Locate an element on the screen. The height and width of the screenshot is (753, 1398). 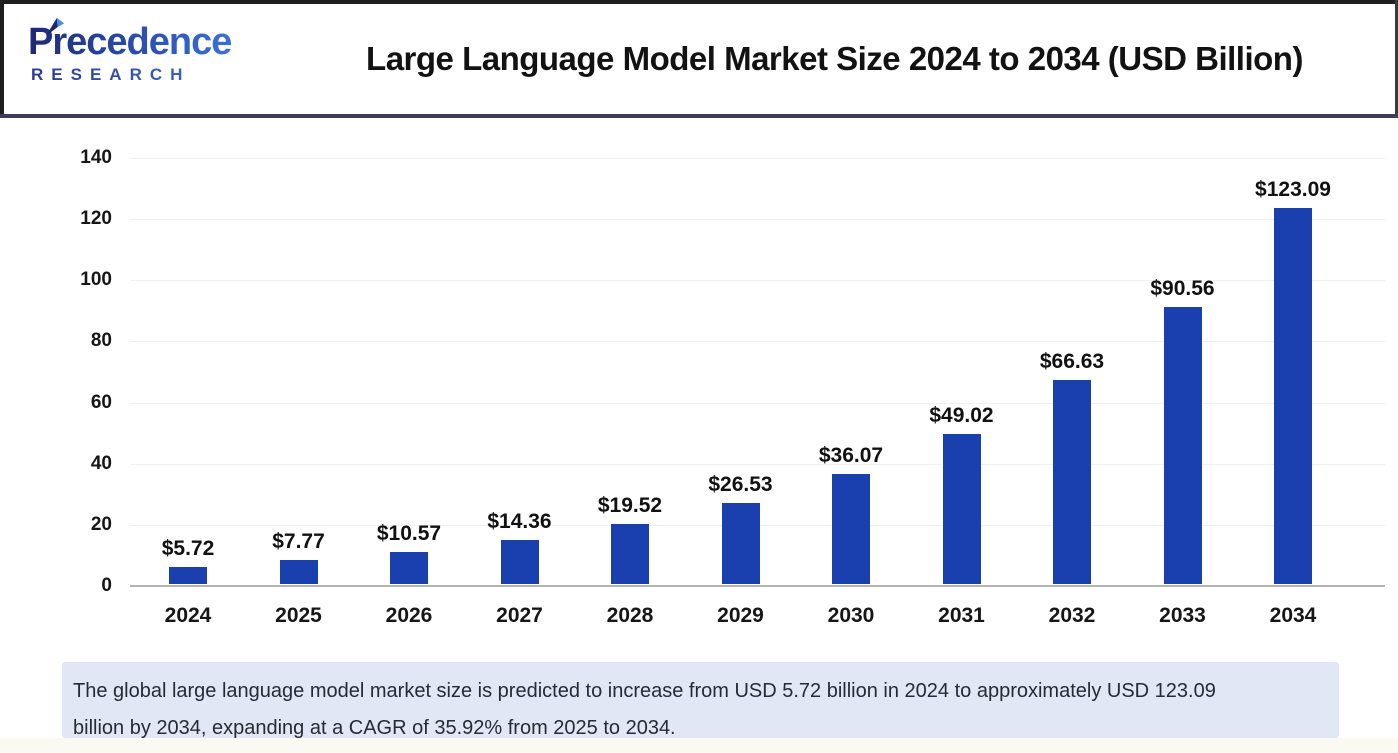
y-tick-label: 20 is located at coordinates (101, 524).